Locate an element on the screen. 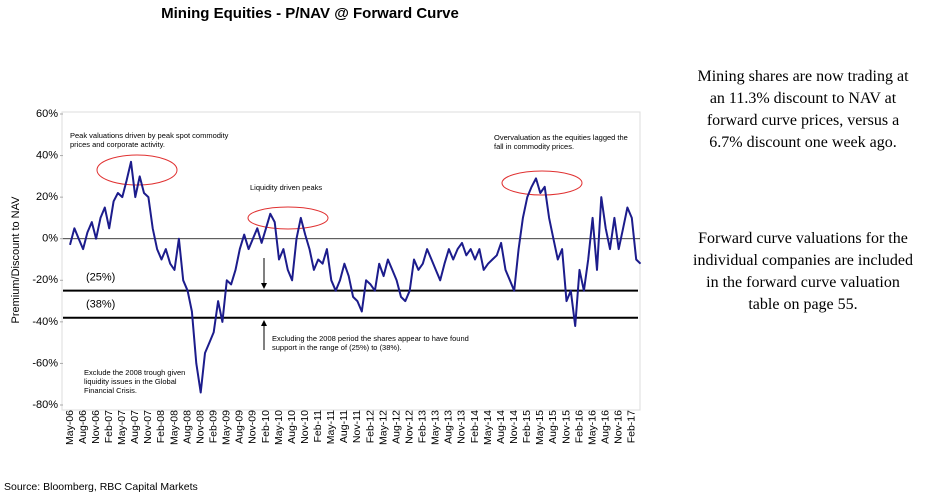 The image size is (925, 498). x-tick-label: Nov-10 is located at coordinates (305, 427).